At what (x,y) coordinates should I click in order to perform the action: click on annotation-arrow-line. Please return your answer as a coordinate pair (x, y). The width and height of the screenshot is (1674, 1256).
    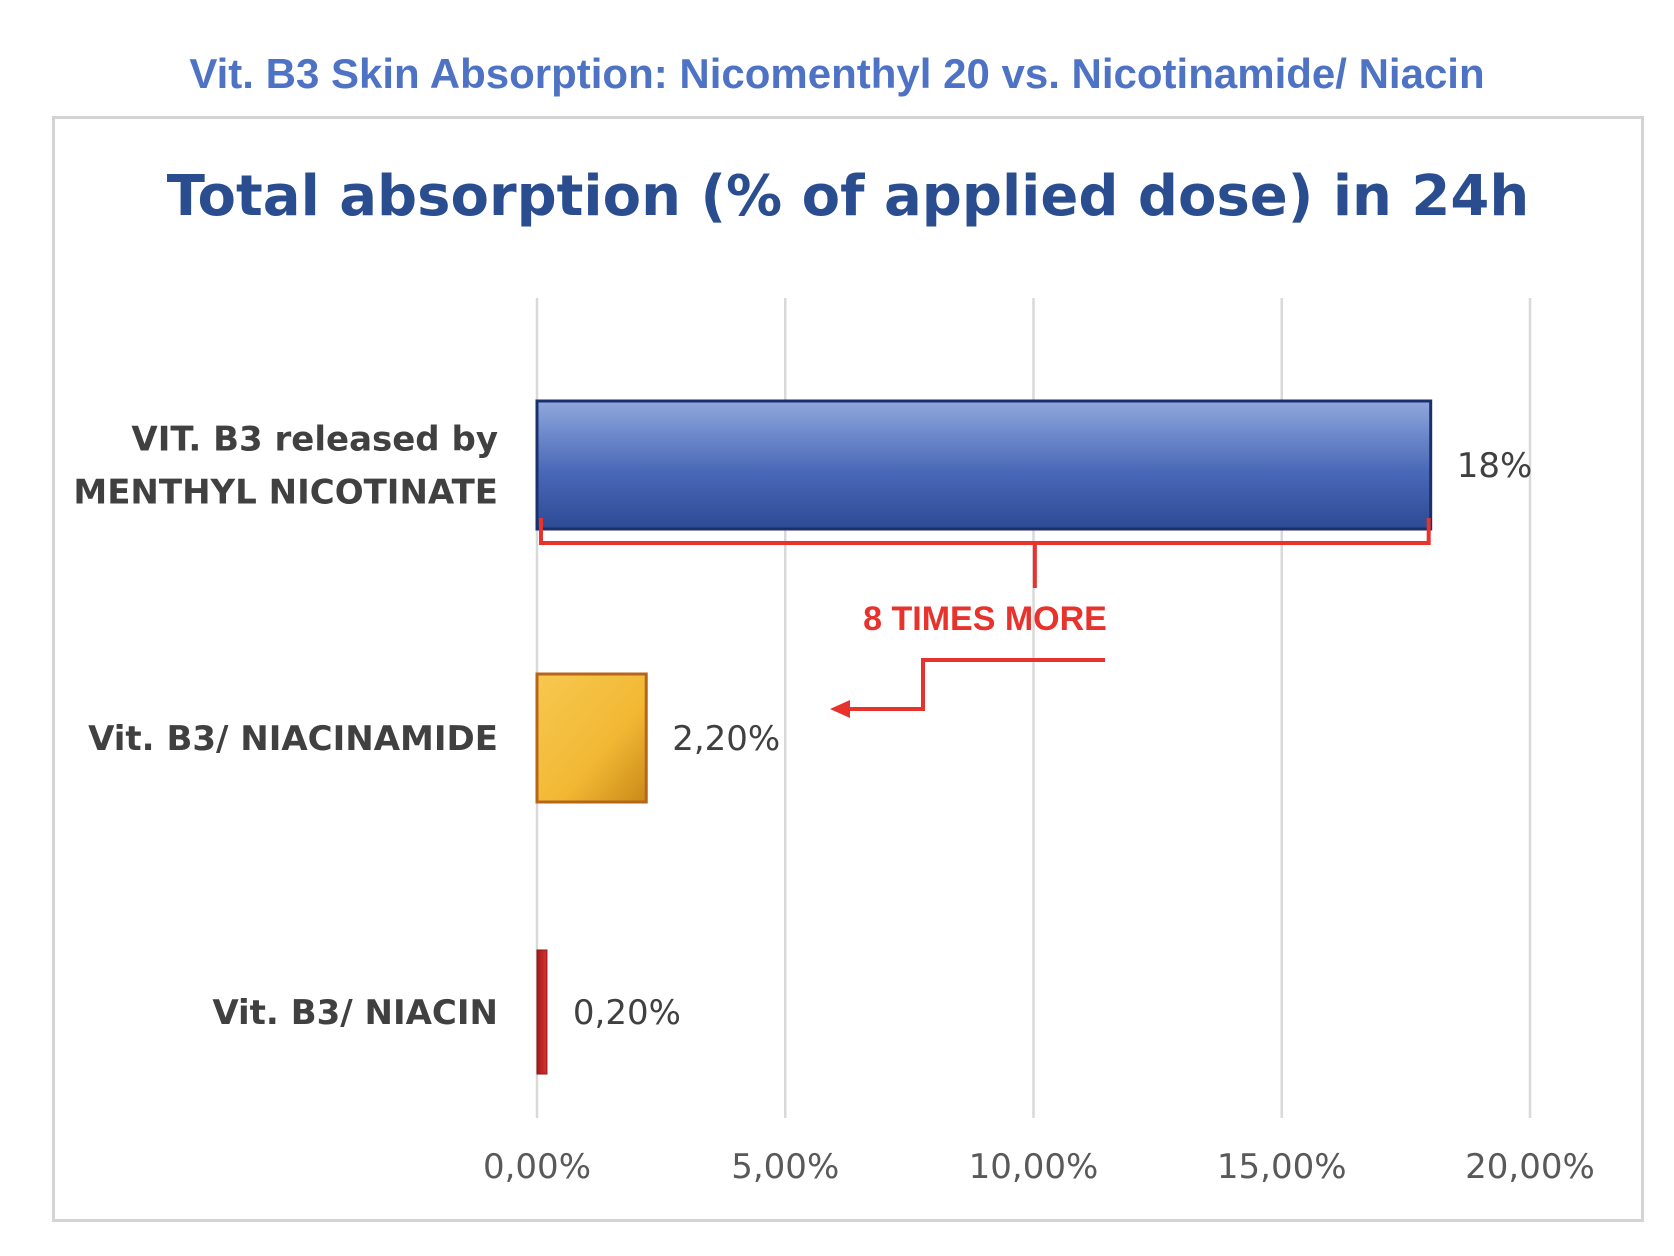
    Looking at the image, I should click on (975, 684).